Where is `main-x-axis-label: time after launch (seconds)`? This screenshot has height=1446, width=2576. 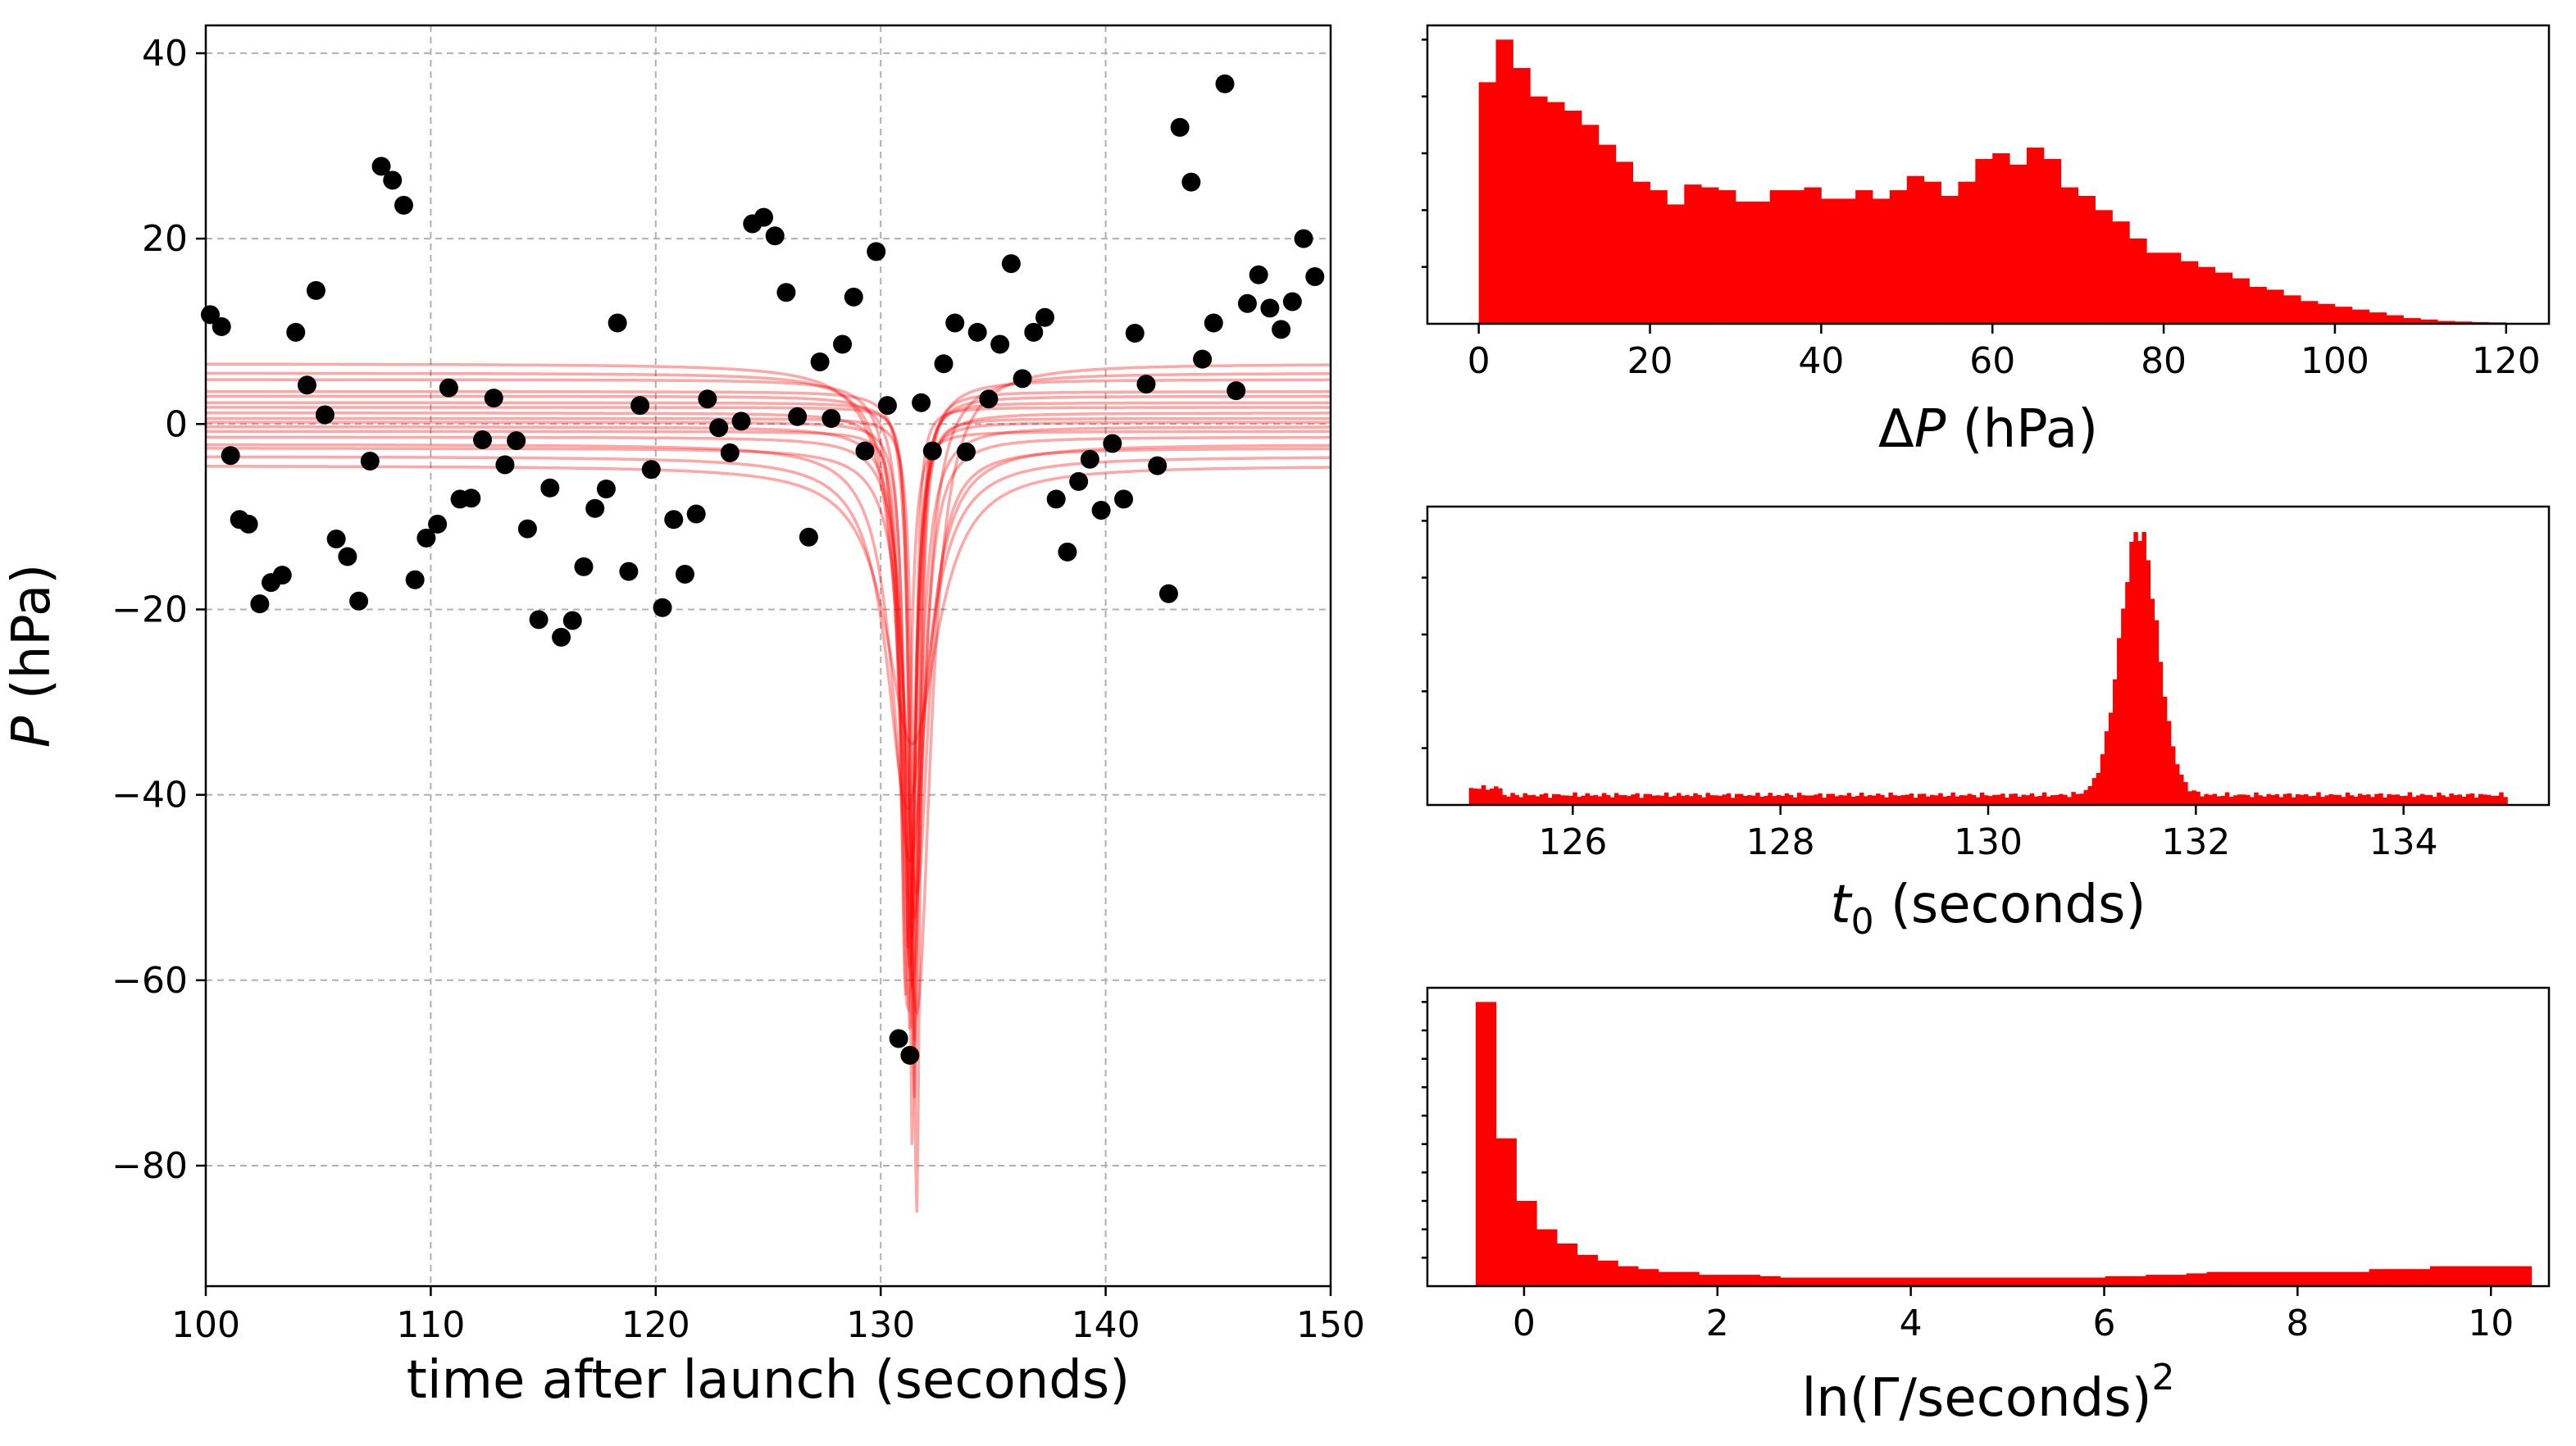
main-x-axis-label: time after launch (seconds) is located at coordinates (768, 1381).